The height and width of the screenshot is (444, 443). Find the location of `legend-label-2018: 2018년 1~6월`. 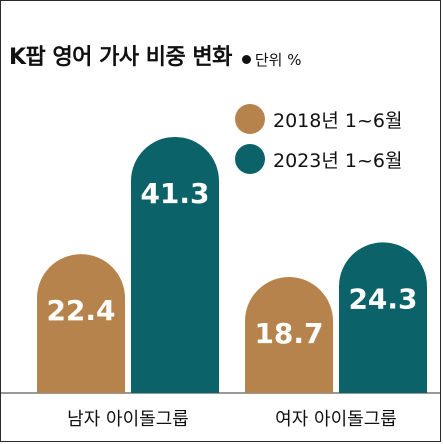

legend-label-2018: 2018년 1~6월 is located at coordinates (338, 120).